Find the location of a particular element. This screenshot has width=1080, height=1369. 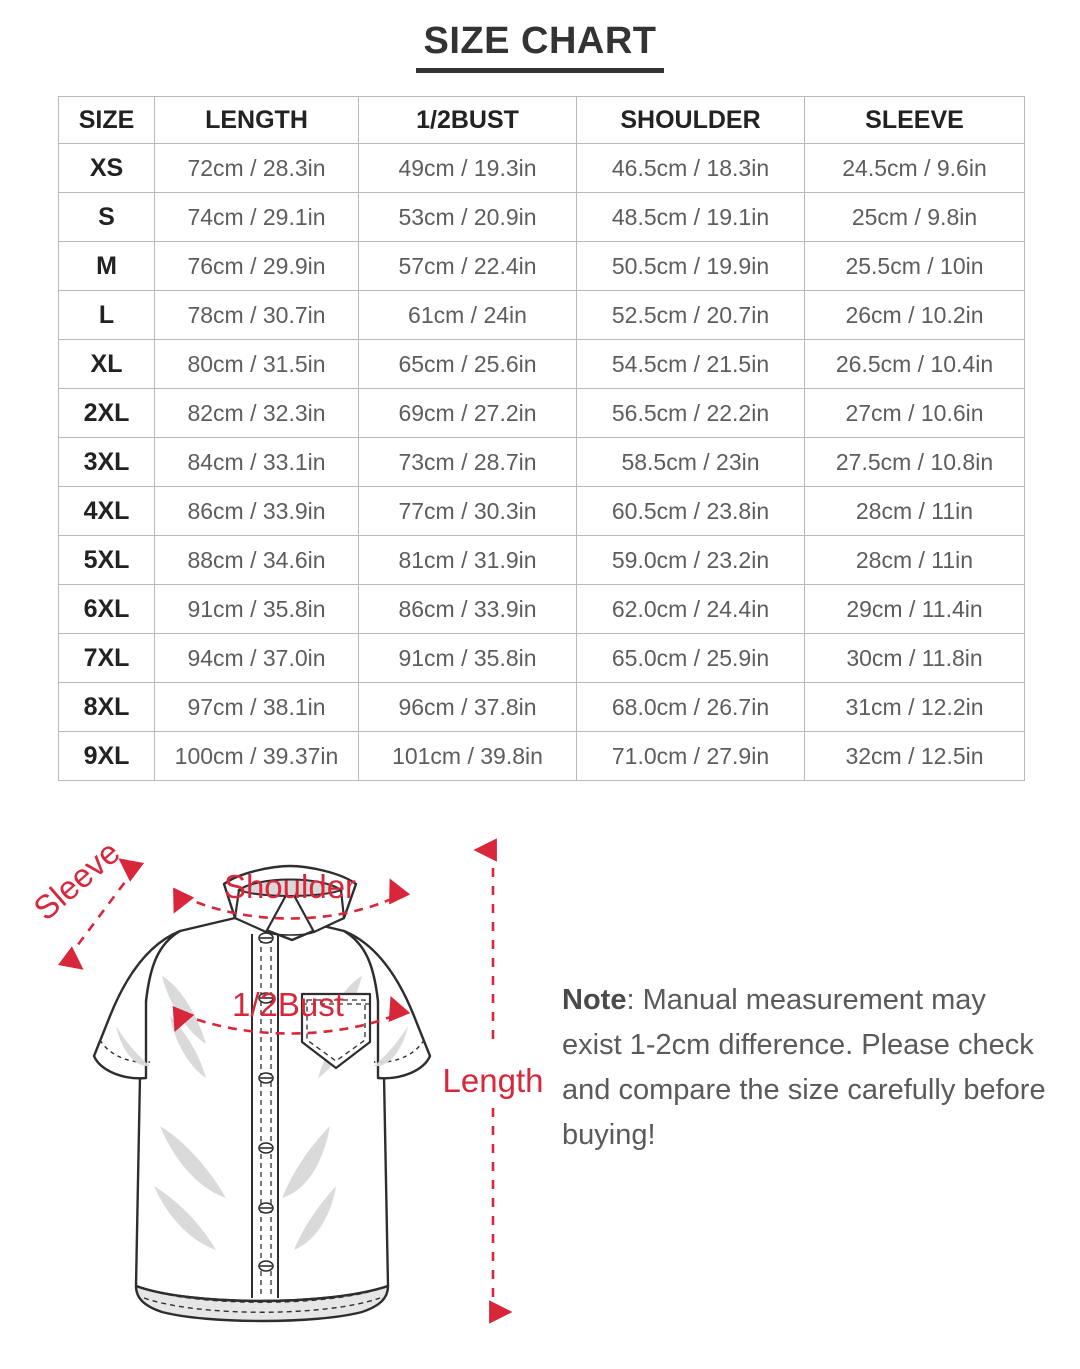

cell-bust: 73cm / 28.7in is located at coordinates (467, 462).